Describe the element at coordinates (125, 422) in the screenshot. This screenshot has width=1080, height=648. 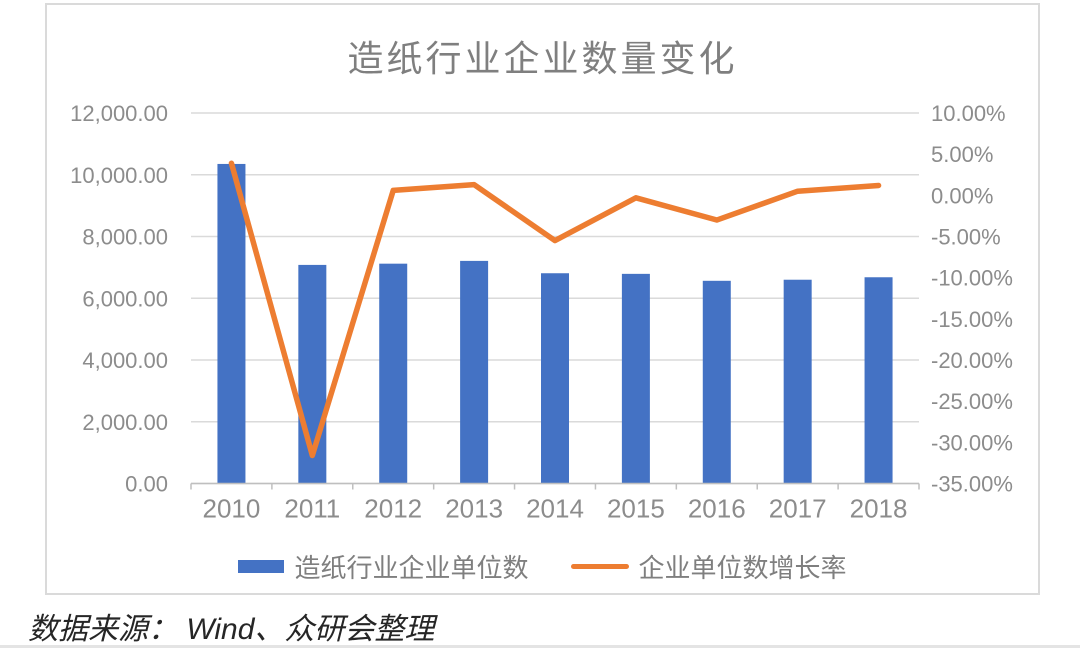
I see `left-axis-label: 2,000.00` at that location.